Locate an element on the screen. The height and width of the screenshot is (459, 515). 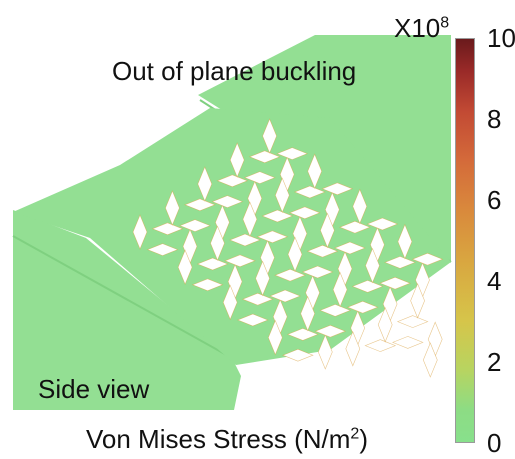
lower-ridge is located at coordinates (122, 297).